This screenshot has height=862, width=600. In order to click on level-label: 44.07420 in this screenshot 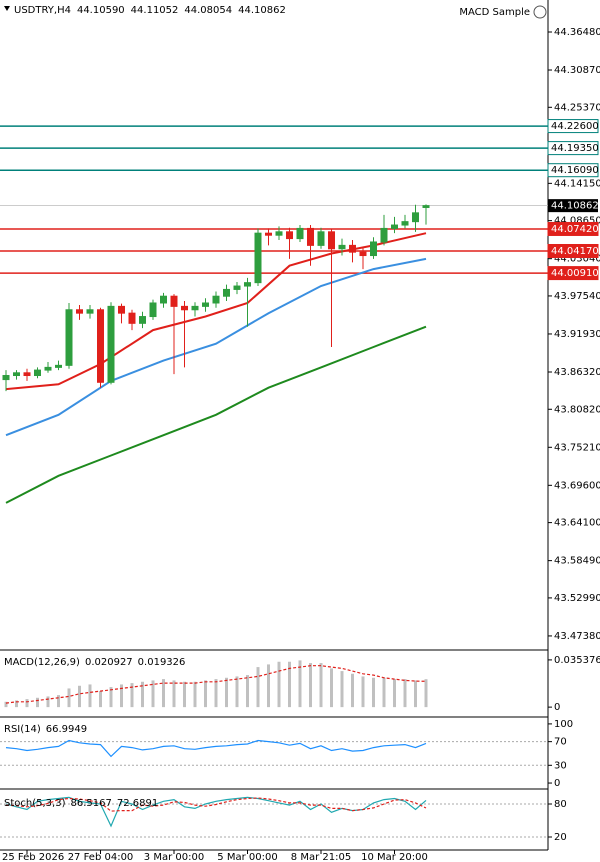, I will do `click(575, 229)`.